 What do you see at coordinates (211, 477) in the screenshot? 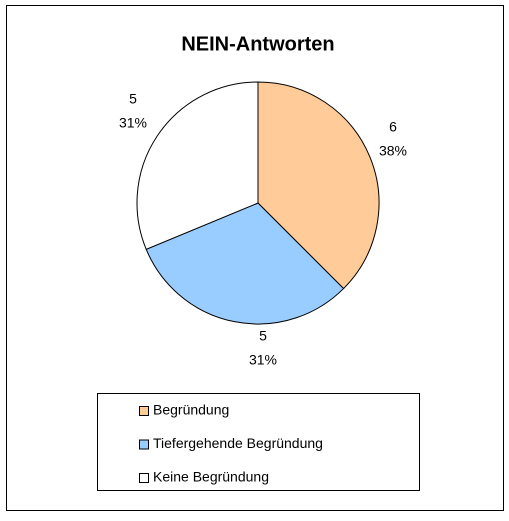
I see `legend-label: Keine Begründung` at bounding box center [211, 477].